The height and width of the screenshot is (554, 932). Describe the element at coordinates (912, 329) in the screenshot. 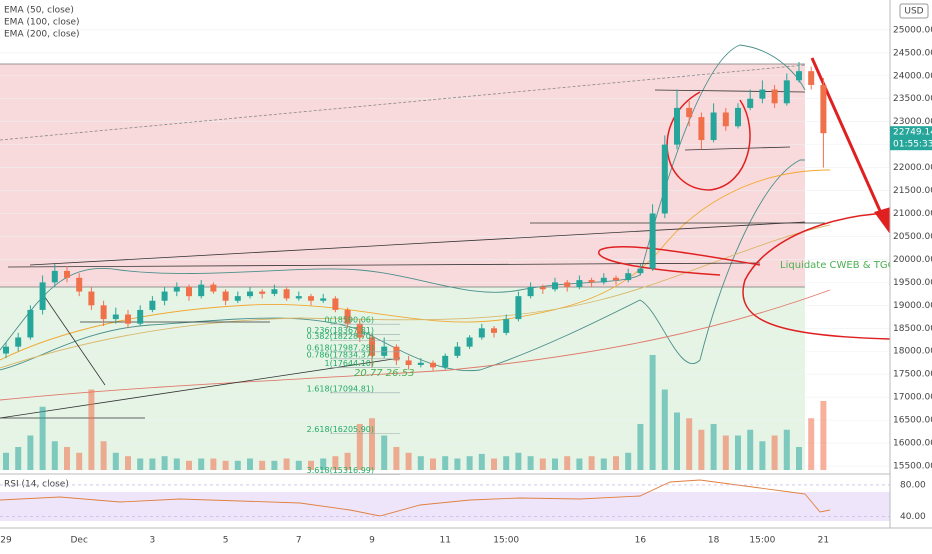

I see `y-tick-label: 18500.00` at that location.